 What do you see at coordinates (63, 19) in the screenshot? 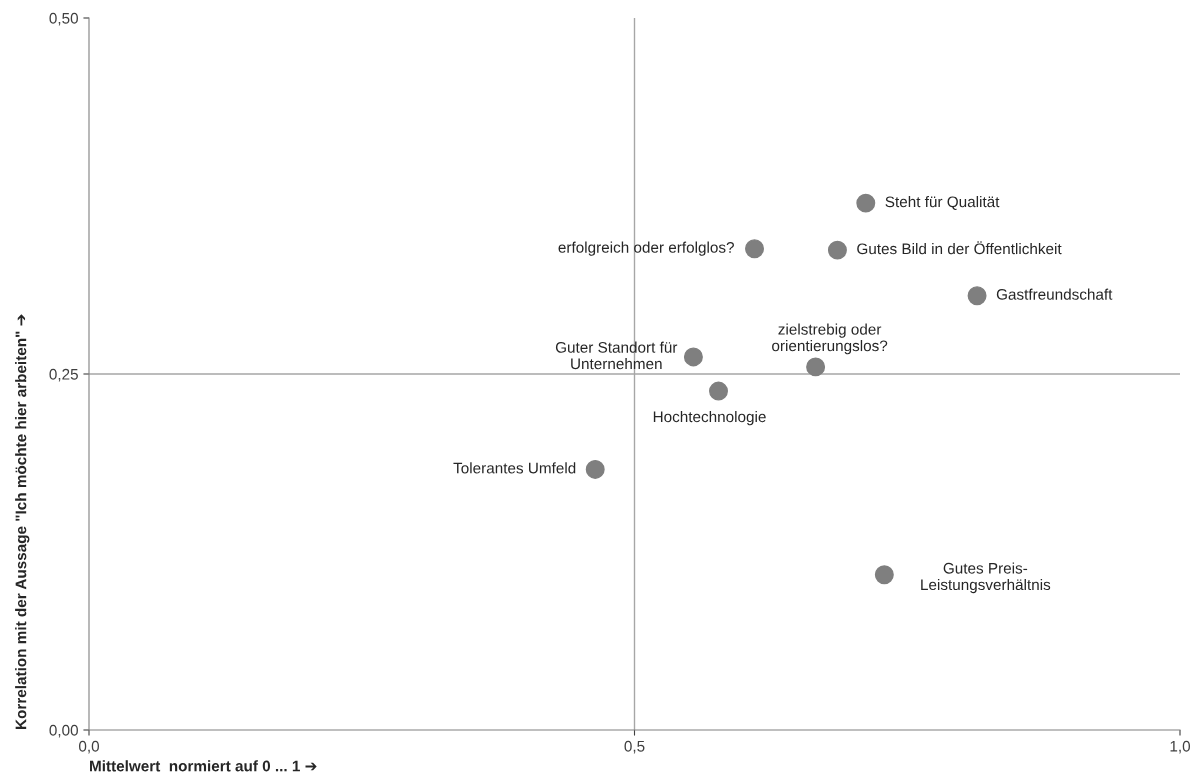
I see `y-tick-label: 0,50` at bounding box center [63, 19].